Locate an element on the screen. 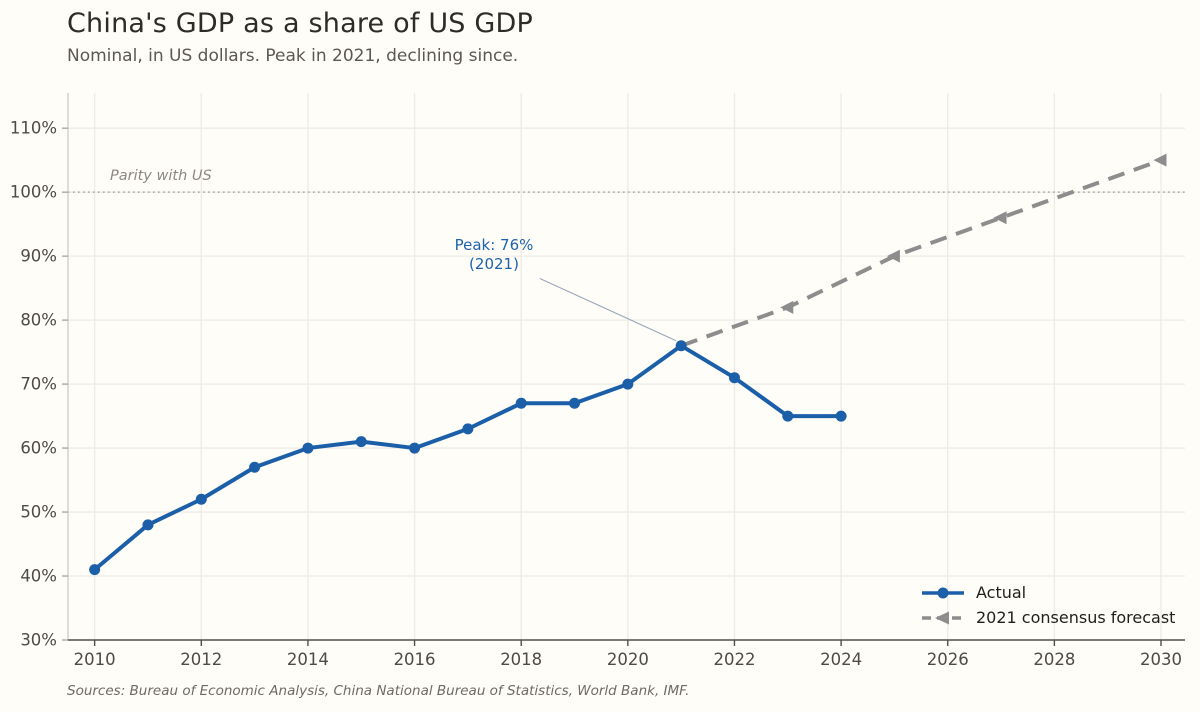  svg-text: 2020 is located at coordinates (628, 659).